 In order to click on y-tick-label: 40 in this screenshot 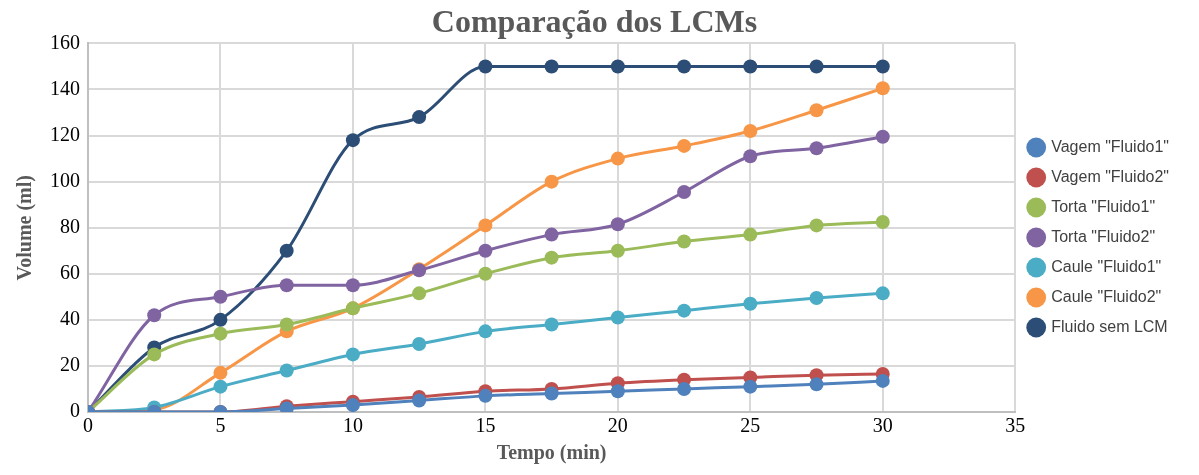, I will do `click(70, 318)`.